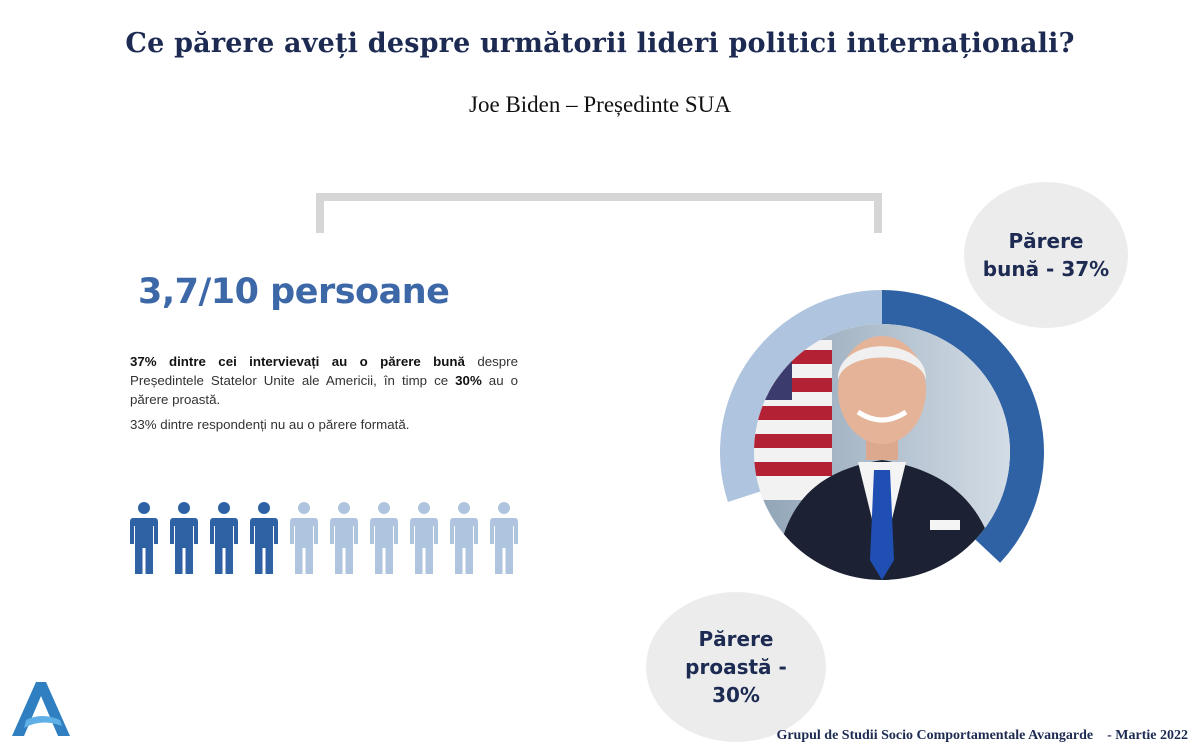 Image resolution: width=1200 pixels, height=750 pixels. Describe the element at coordinates (324, 538) in the screenshot. I see `people-icons-row` at that location.